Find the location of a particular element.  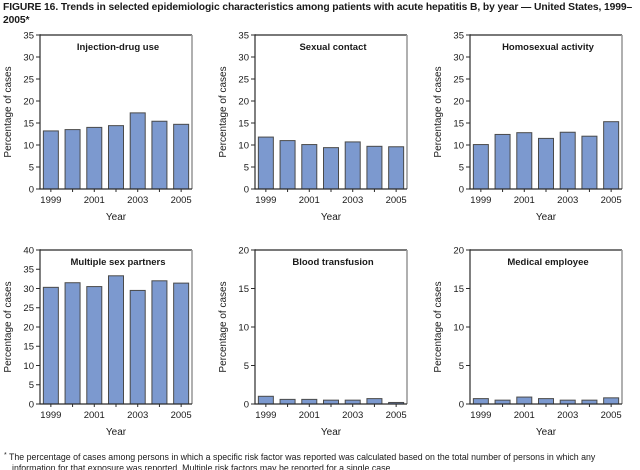

chart-title: Multiple sex partners is located at coordinates (117, 262).